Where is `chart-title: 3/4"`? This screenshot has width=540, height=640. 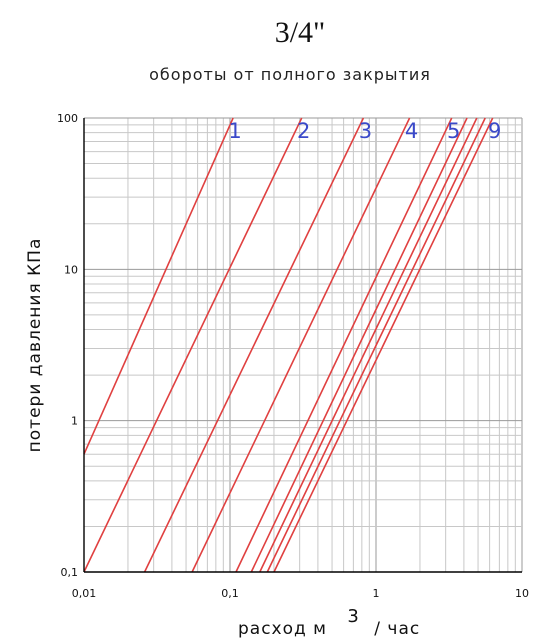
chart-title: 3/4" is located at coordinates (300, 32).